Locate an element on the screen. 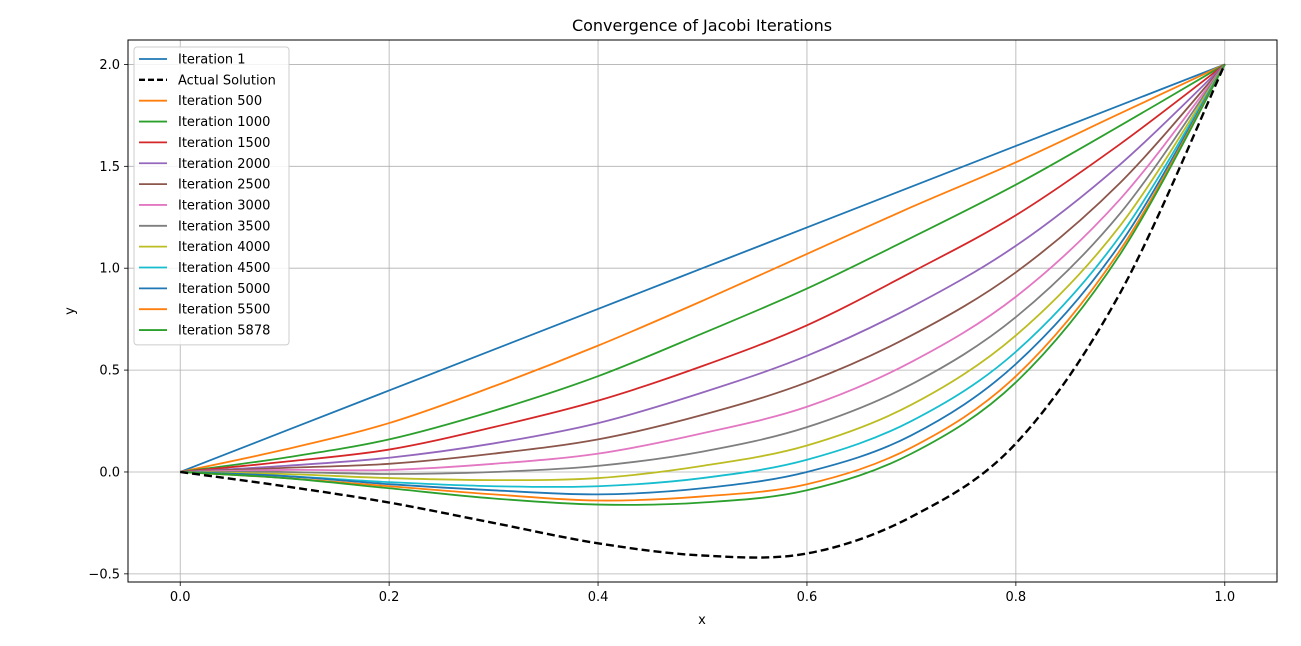 The image size is (1301, 646). legend-label: Iteration 4000 is located at coordinates (224, 247).